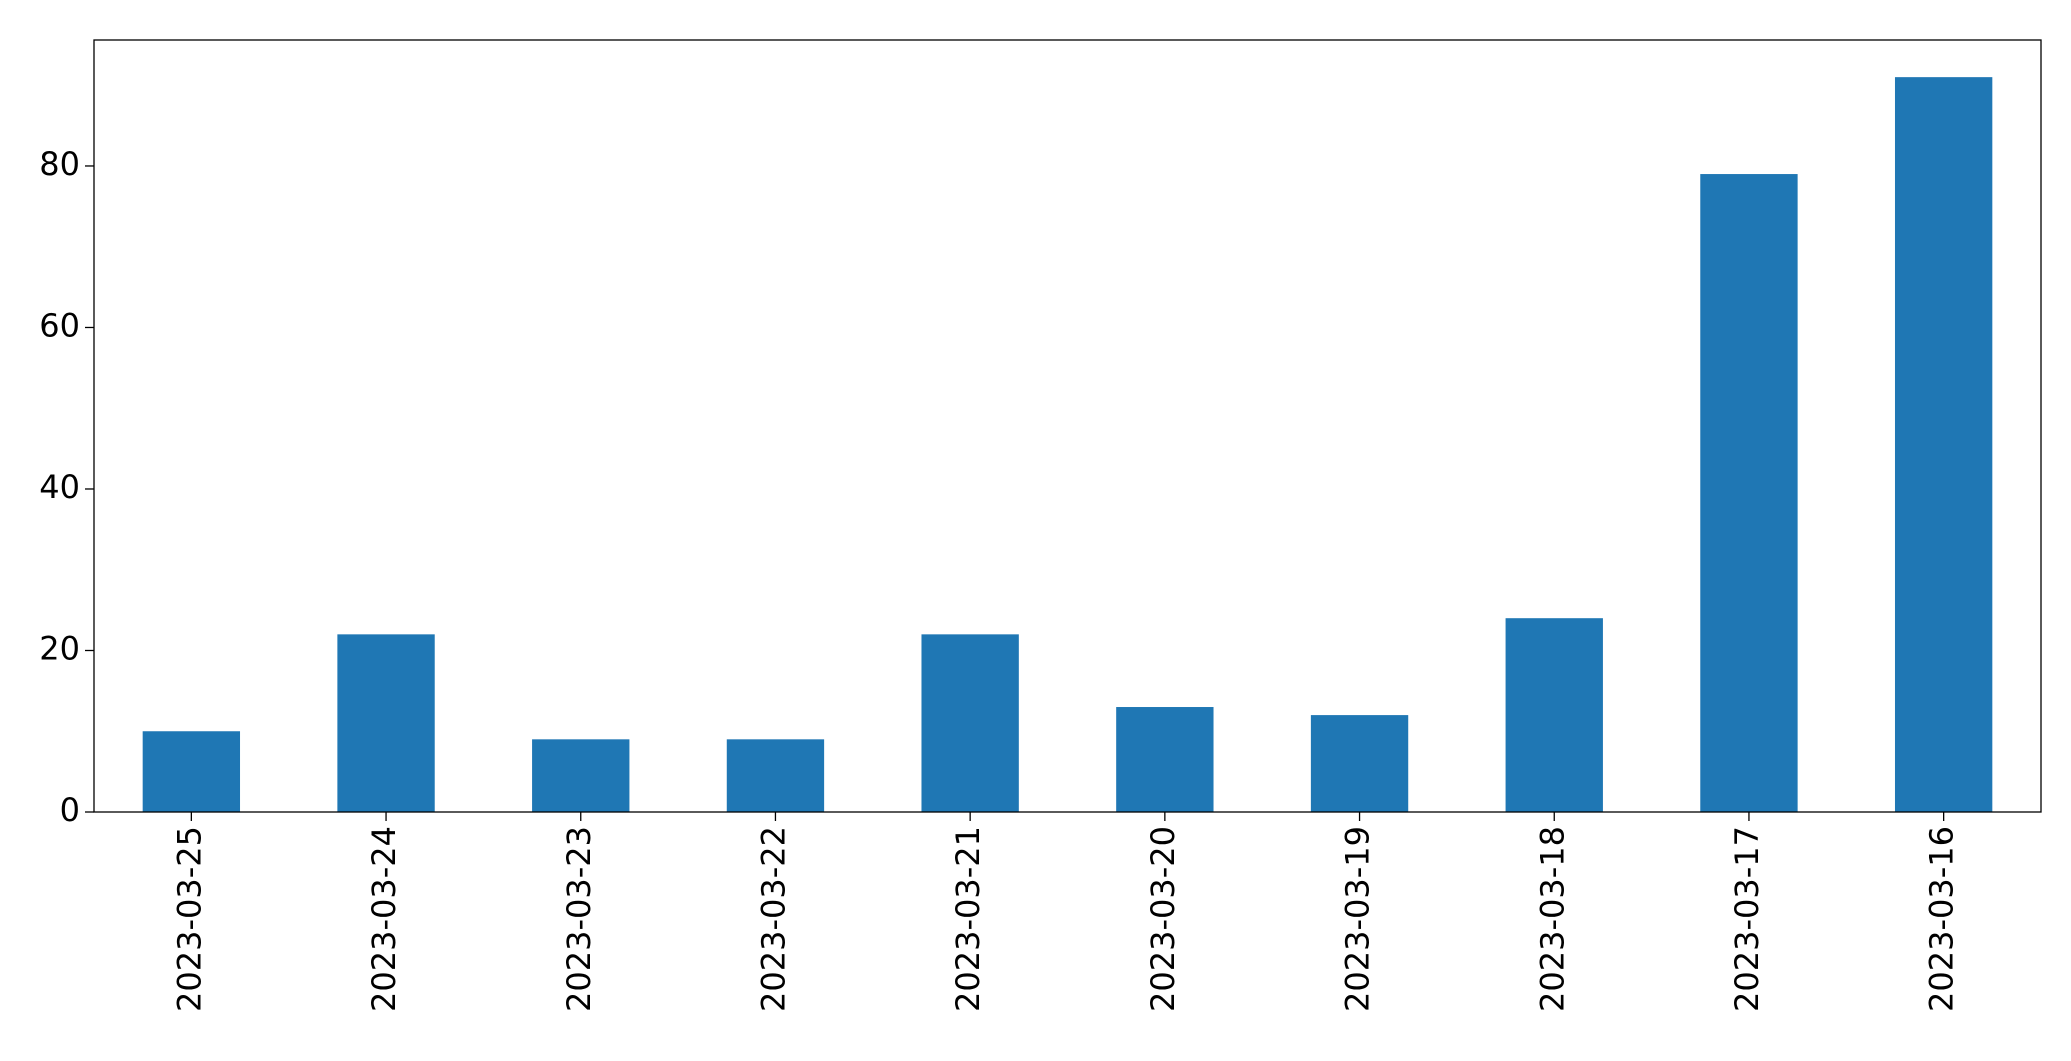 This screenshot has width=2071, height=1061. Describe the element at coordinates (384, 919) in the screenshot. I see `x-tick-label: 2023-03-24` at that location.